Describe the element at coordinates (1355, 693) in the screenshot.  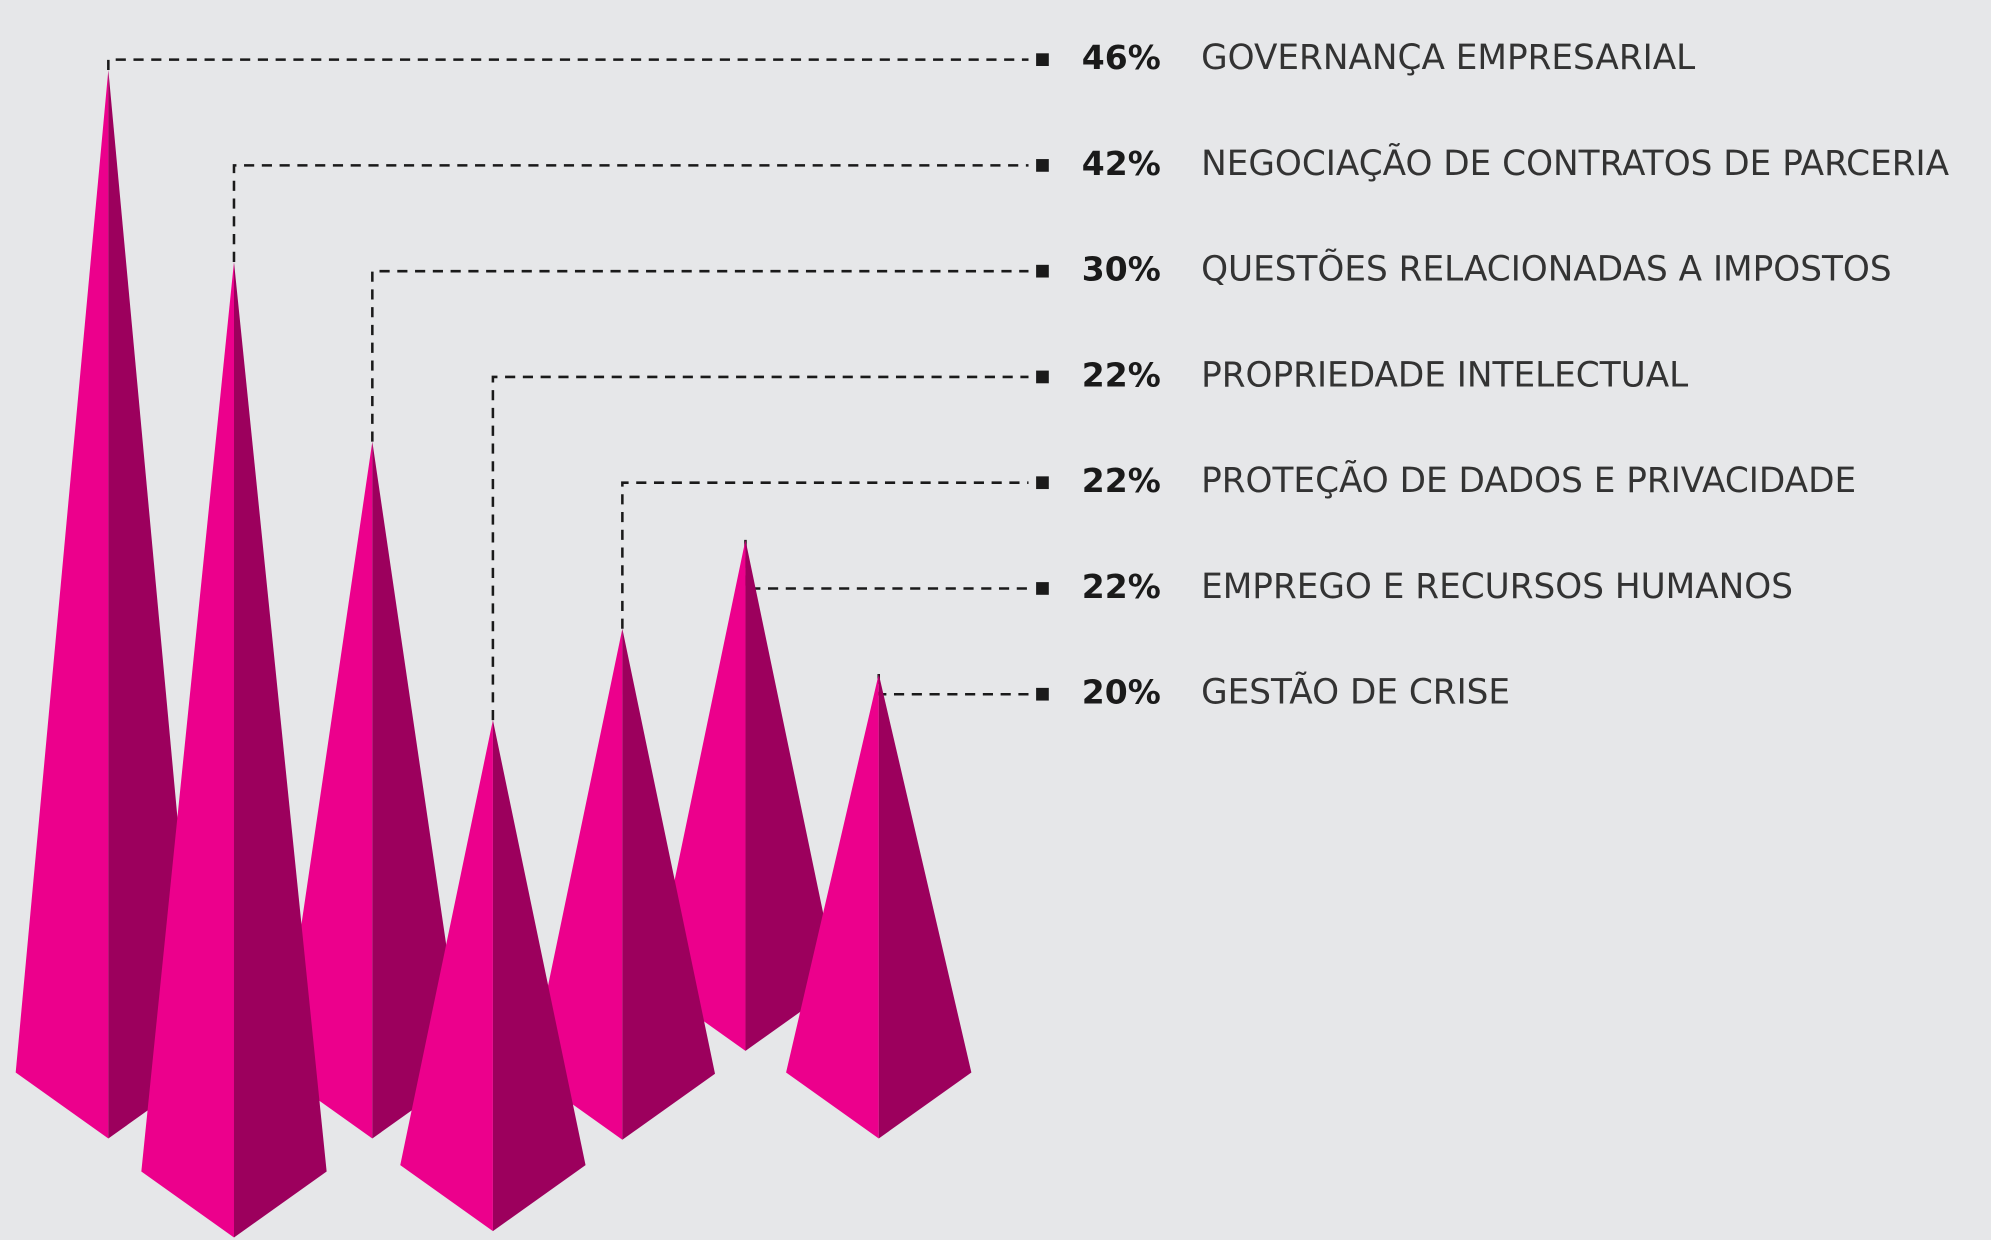
I see `category-label: GESTÃO DE CRISE` at that location.